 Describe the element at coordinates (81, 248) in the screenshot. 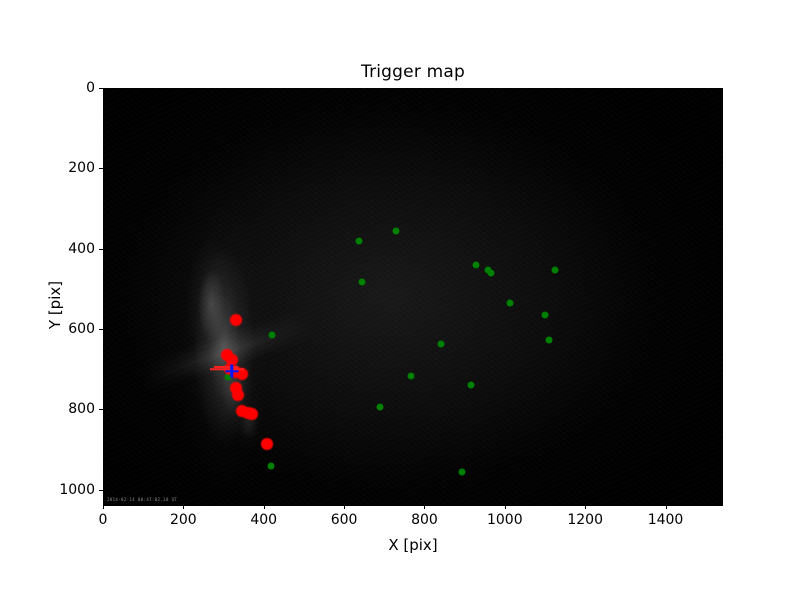

I see `y-tick-label: 400` at that location.